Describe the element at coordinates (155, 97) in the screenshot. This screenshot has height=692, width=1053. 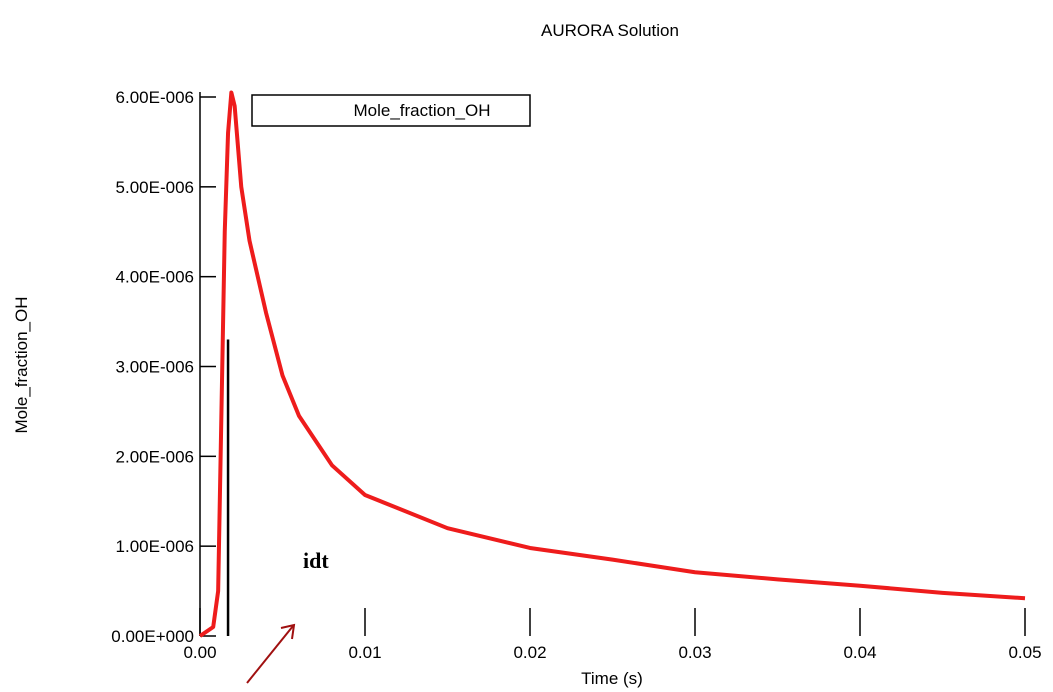
I see `y-tick-label: 6.00E-006` at that location.